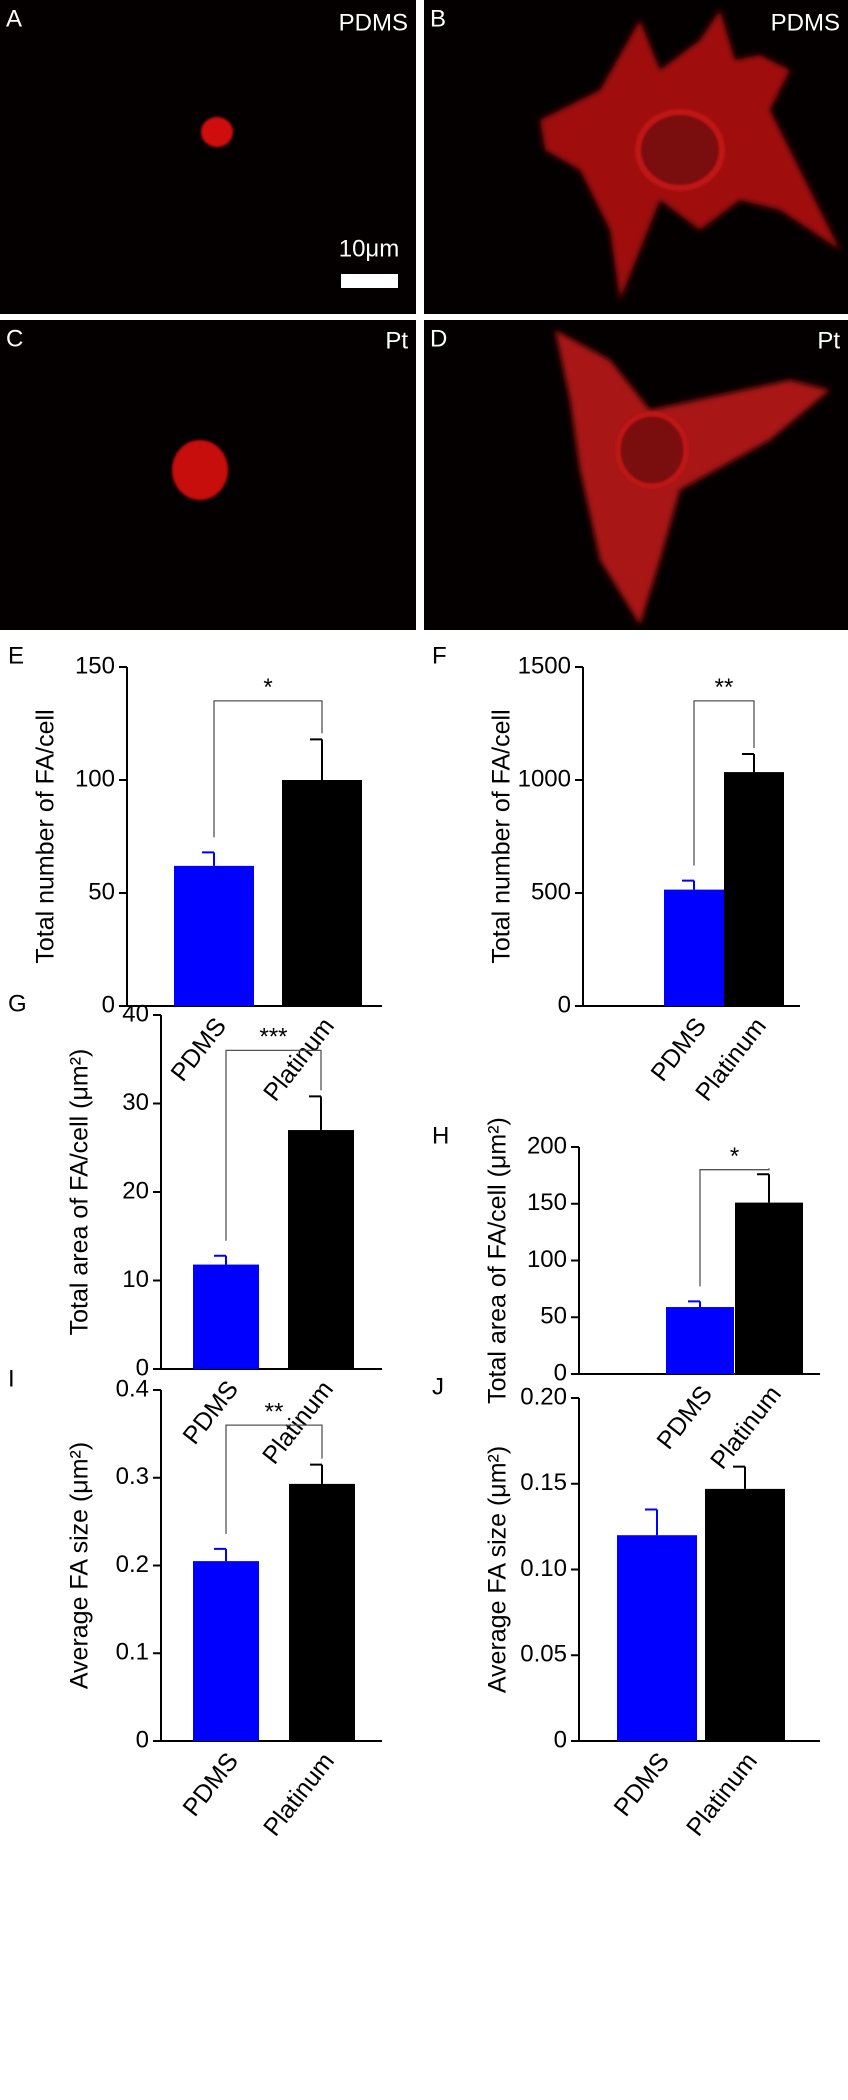 The width and height of the screenshot is (848, 2100). Describe the element at coordinates (438, 338) in the screenshot. I see `panel-letter: D` at that location.